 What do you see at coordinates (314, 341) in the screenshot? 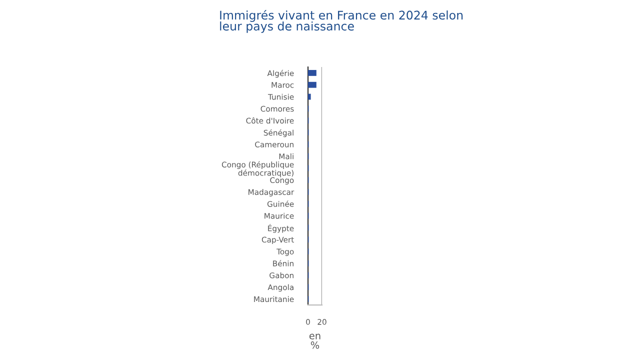
I see `x-axis-title: en %` at bounding box center [314, 341].